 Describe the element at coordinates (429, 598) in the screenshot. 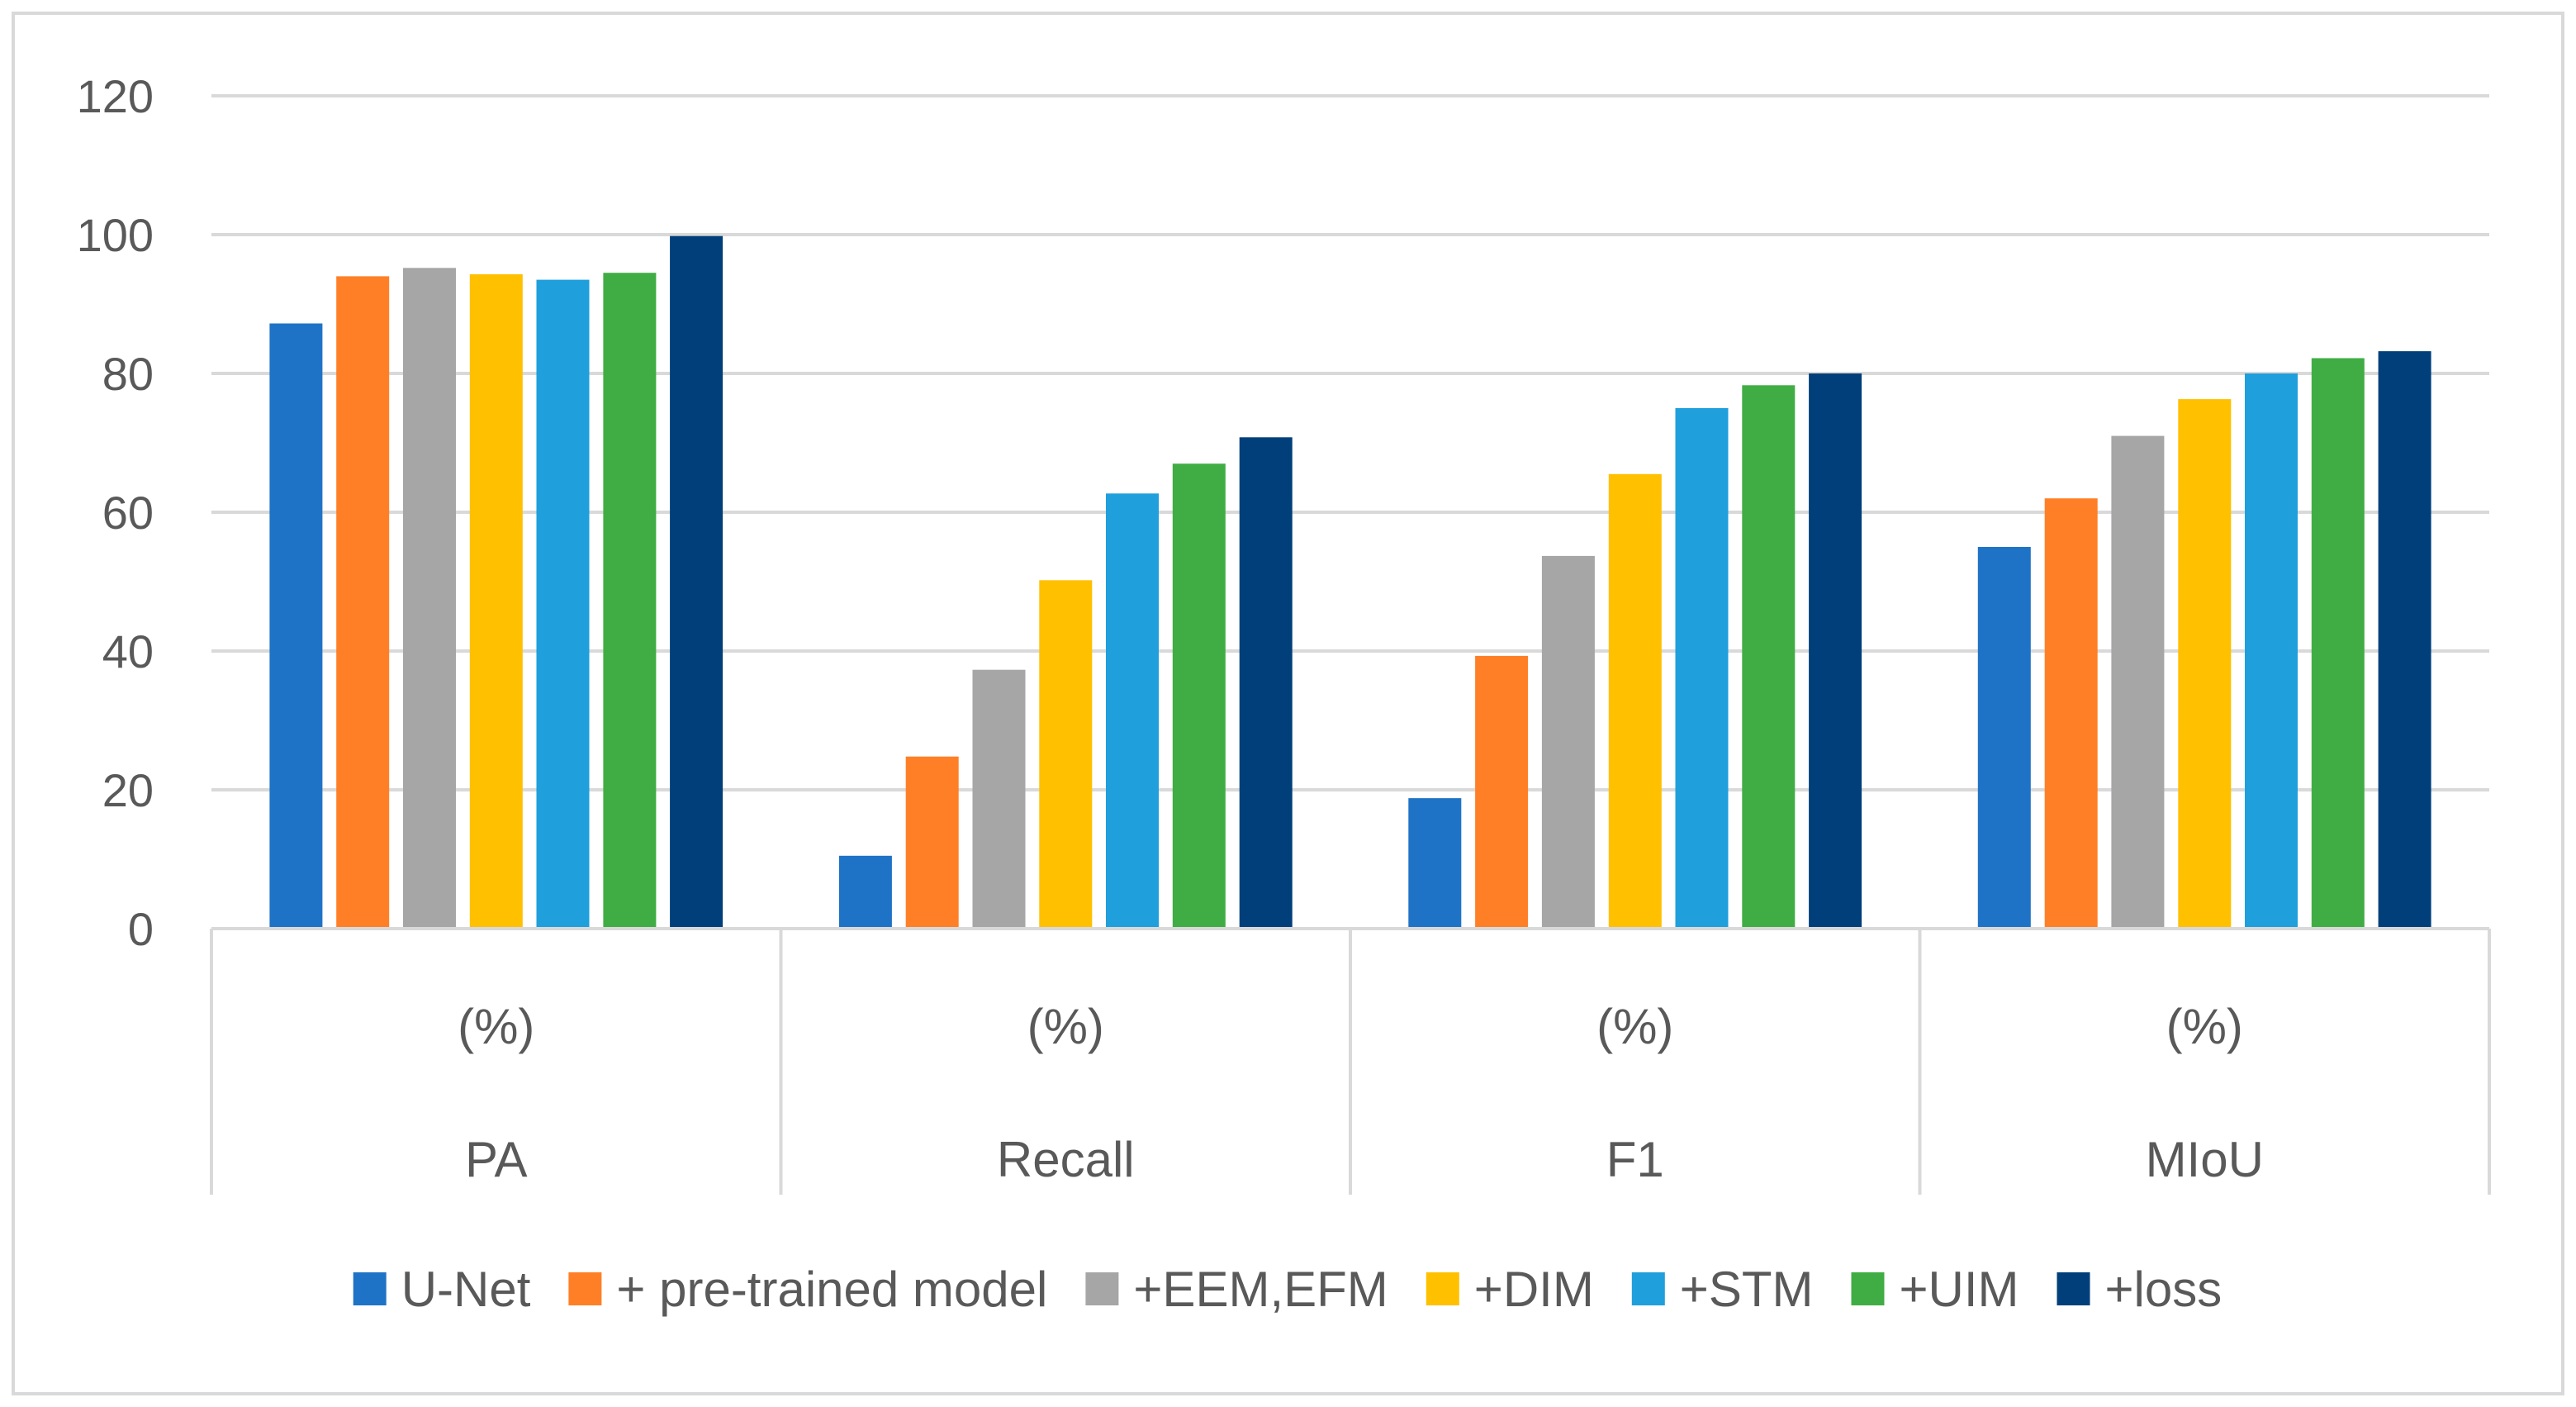

I see `bar-eem-efm-pa` at that location.